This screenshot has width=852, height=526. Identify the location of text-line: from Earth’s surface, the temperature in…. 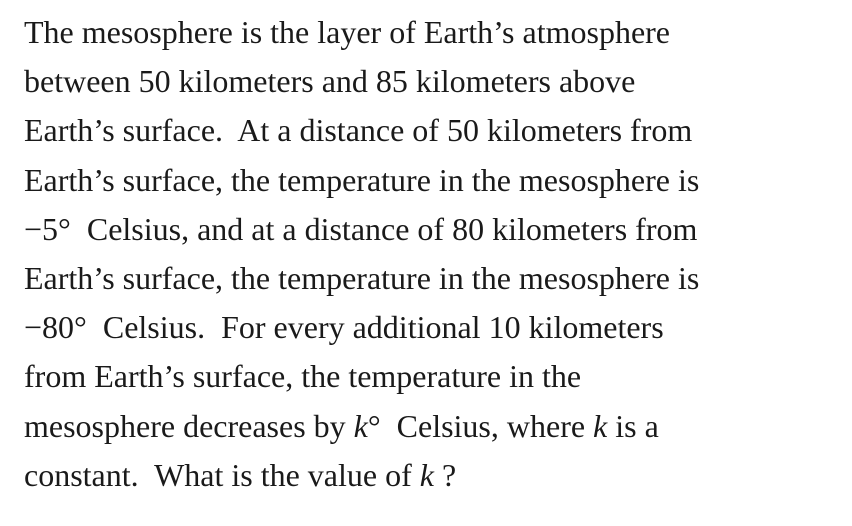
(303, 376).